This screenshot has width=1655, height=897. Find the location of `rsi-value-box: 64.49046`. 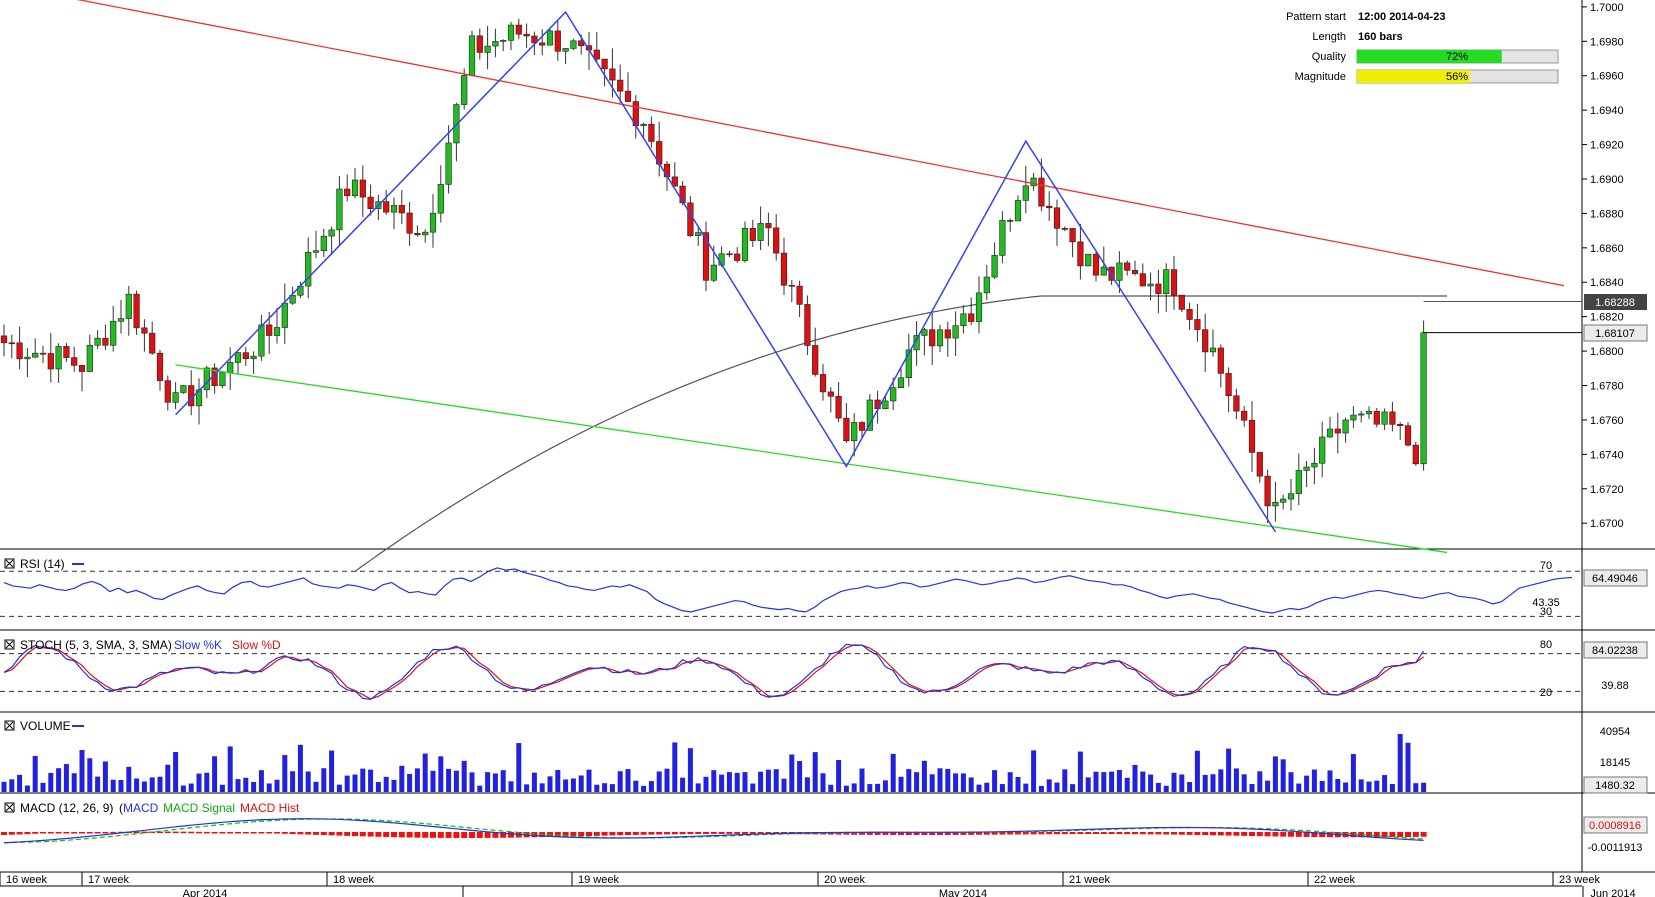

rsi-value-box: 64.49046 is located at coordinates (1615, 578).